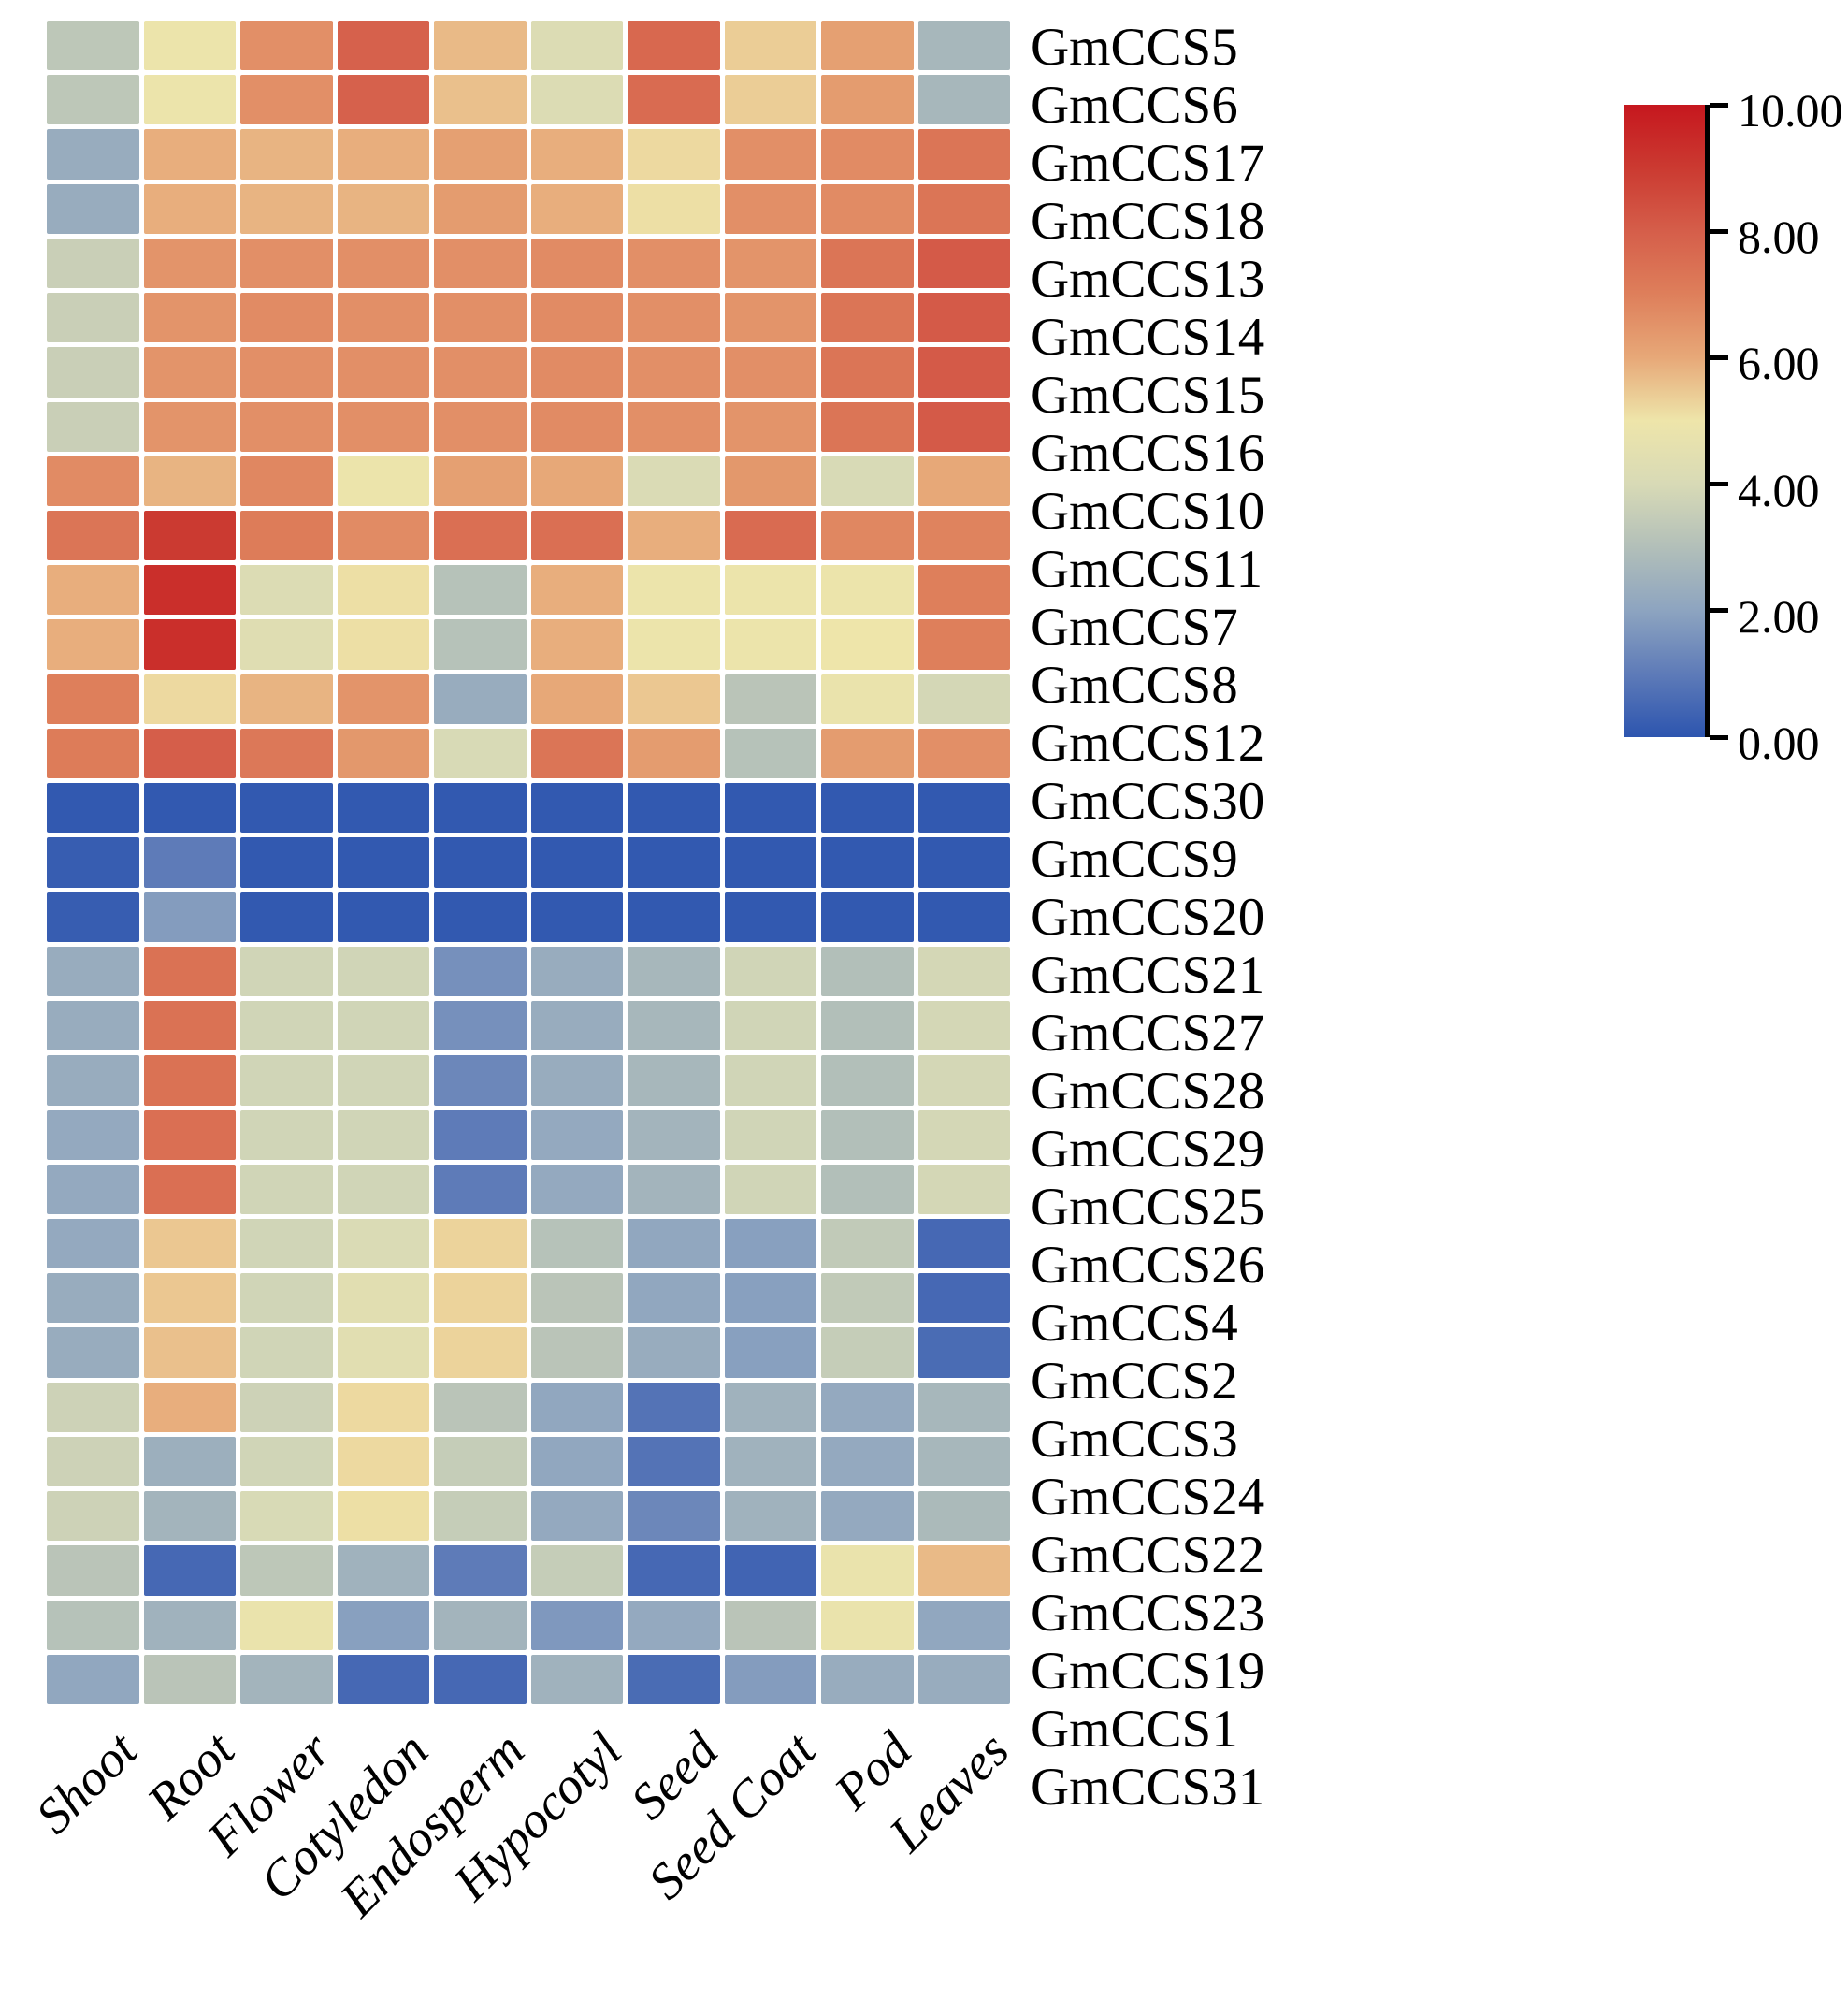 The image size is (1848, 2014). I want to click on gene-row-label: GmCCS10, so click(1148, 511).